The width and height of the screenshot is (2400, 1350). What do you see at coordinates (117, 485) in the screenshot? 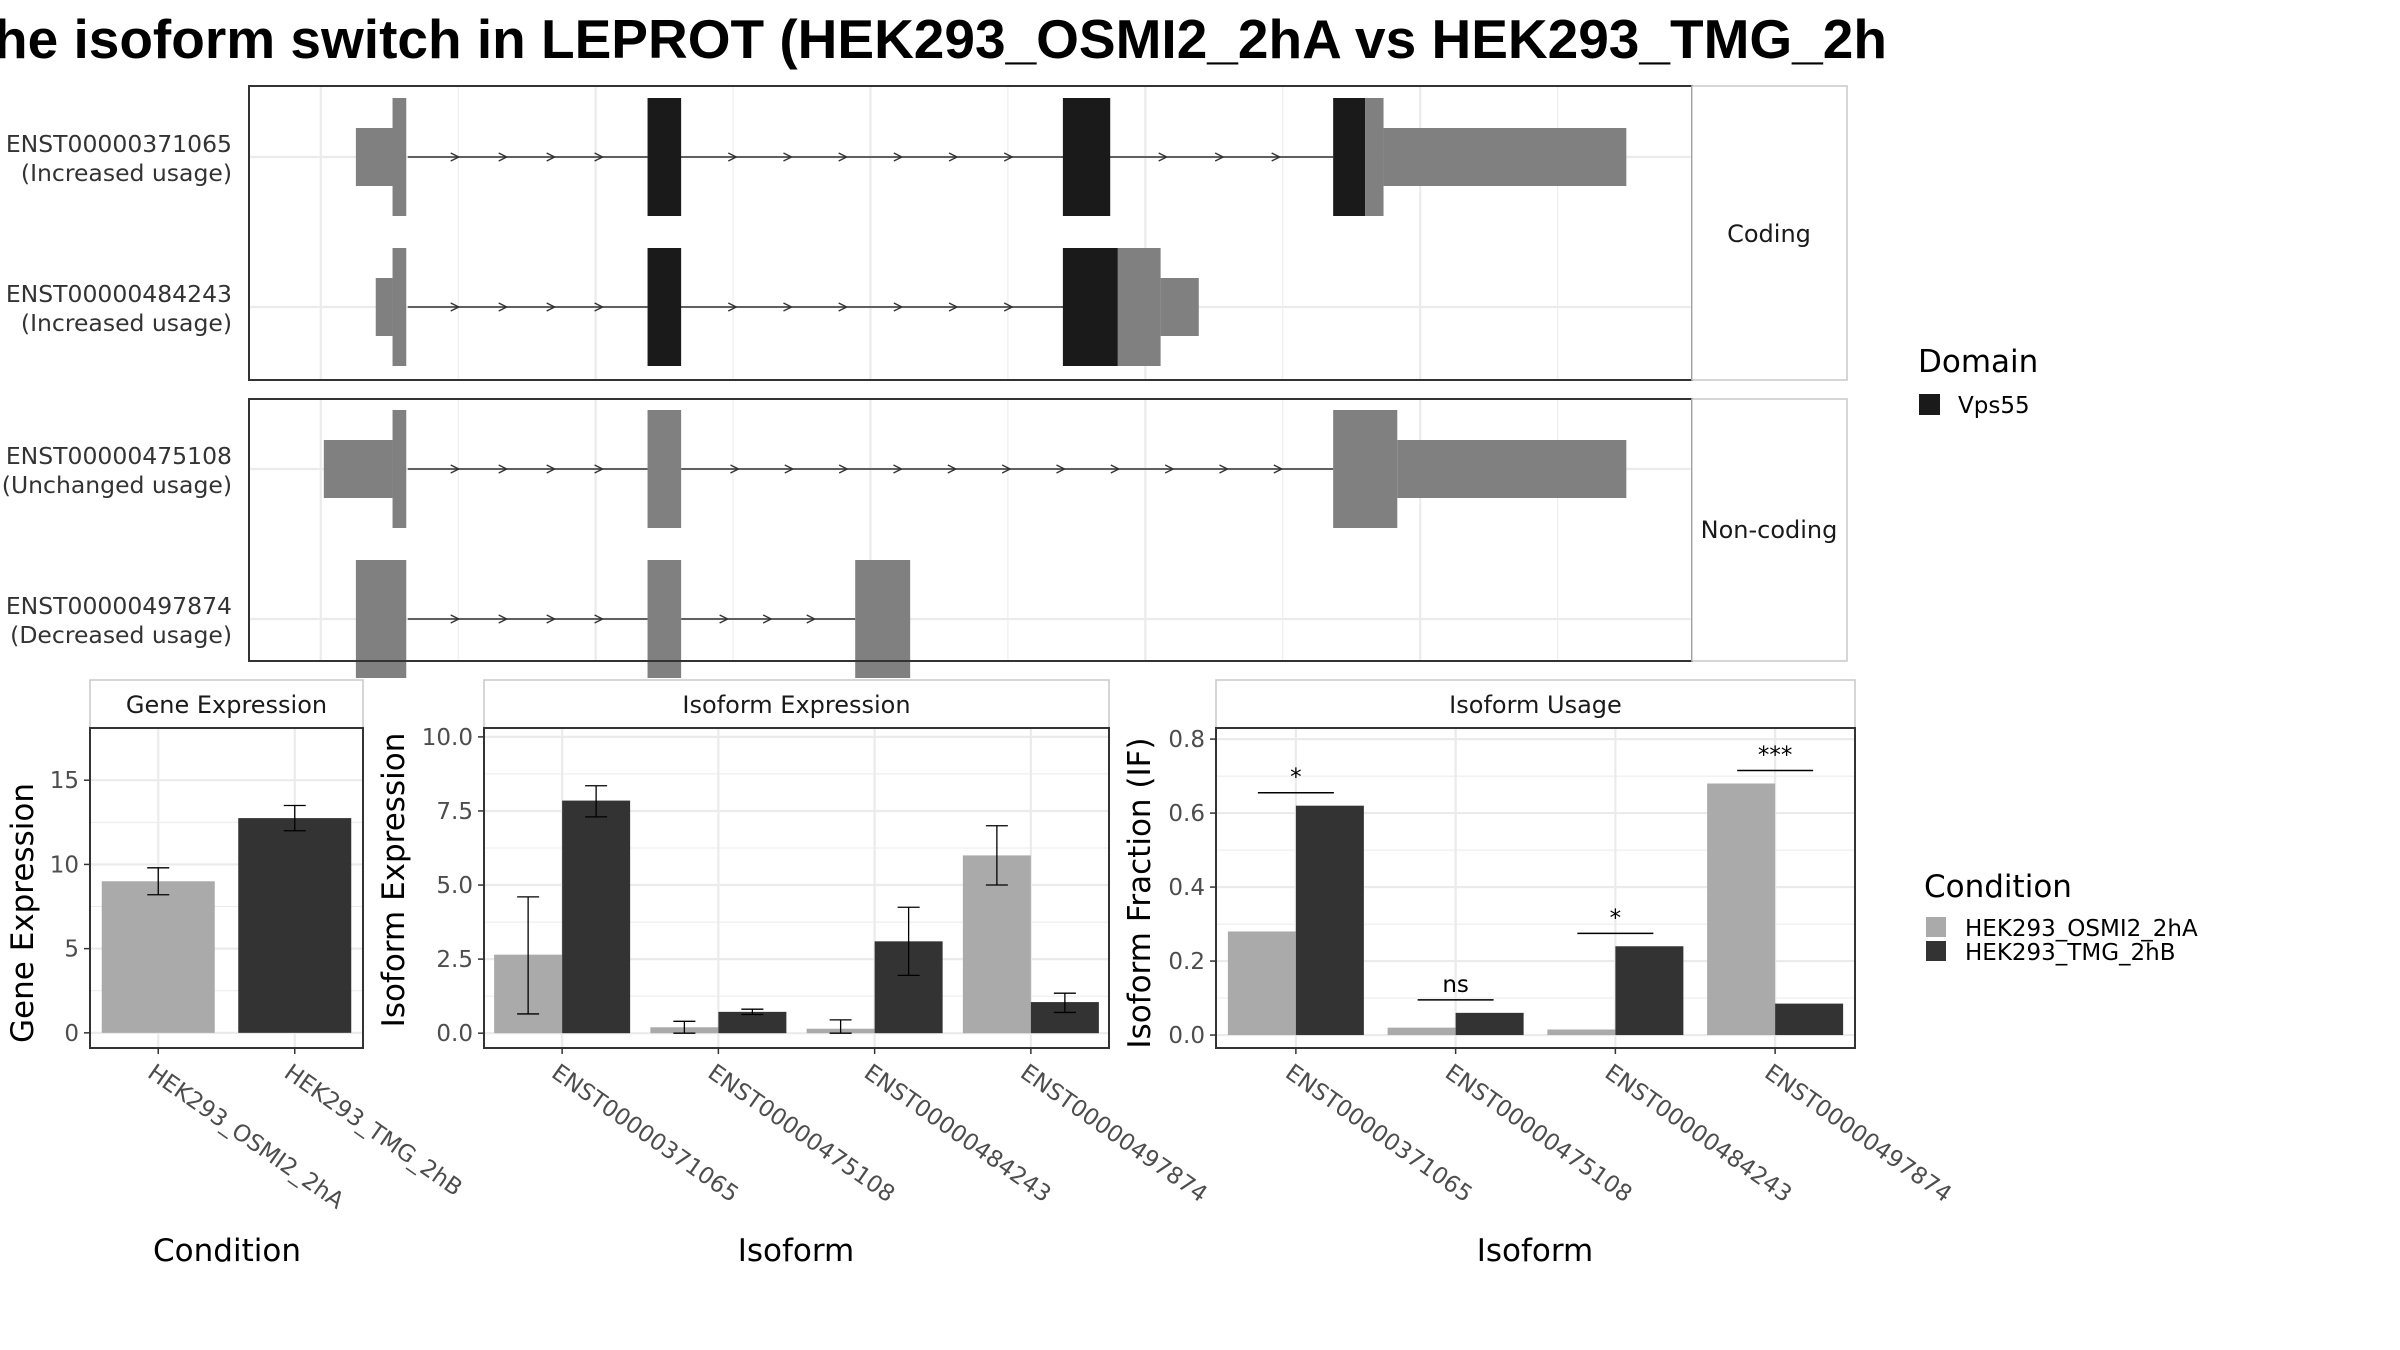
I see `transcript-usage: (Unchanged usage)` at bounding box center [117, 485].